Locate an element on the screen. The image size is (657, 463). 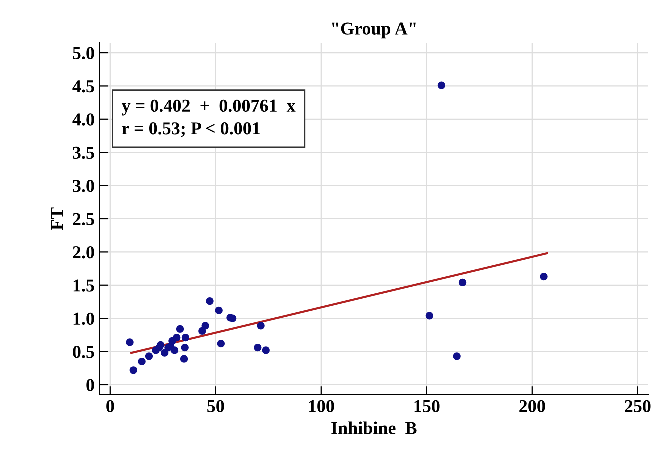
y-tick-label: 3.5 is located at coordinates (83, 153).